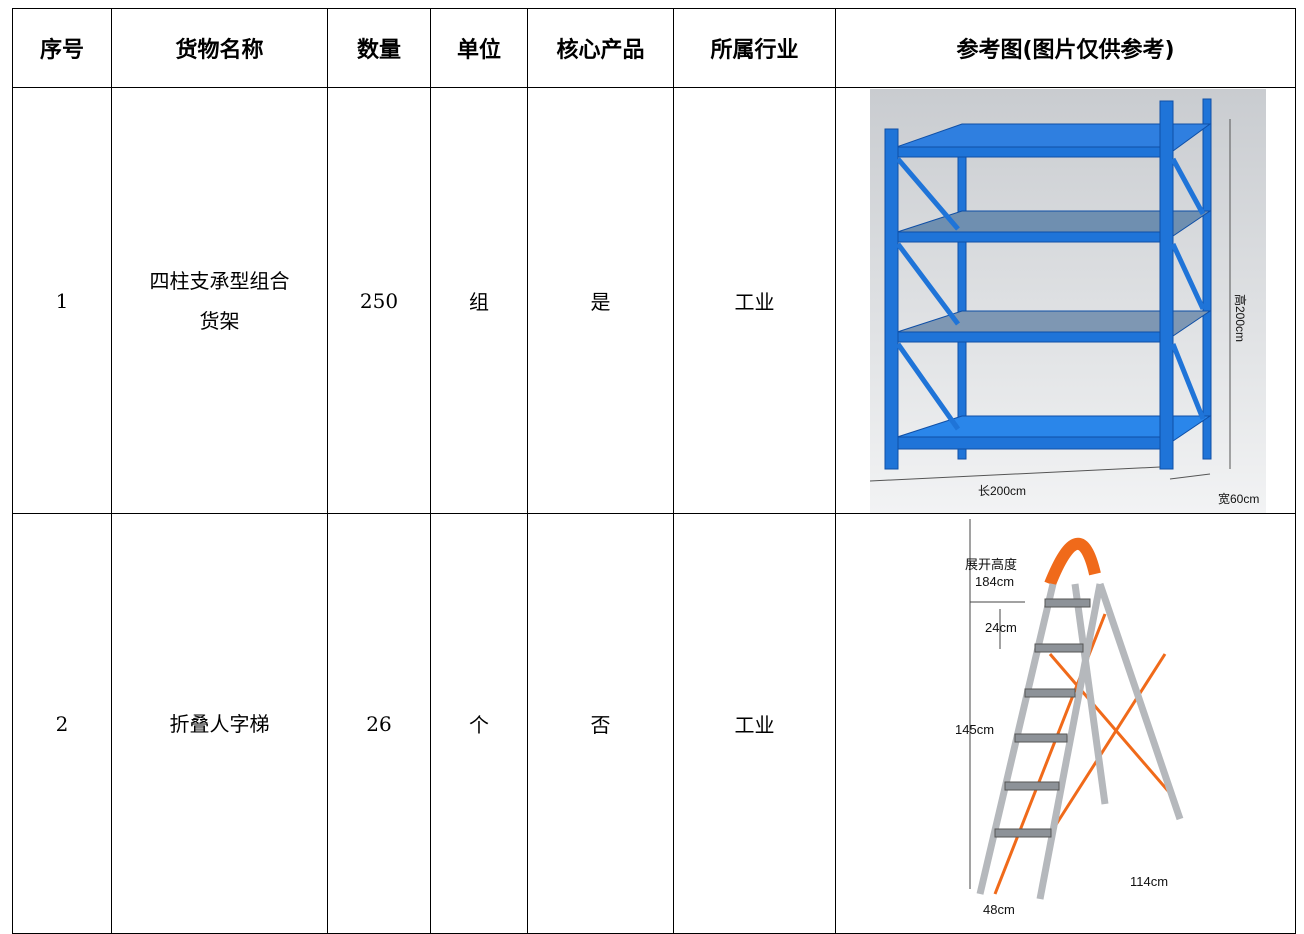  I want to click on header-cell: 序号, so click(62, 48).